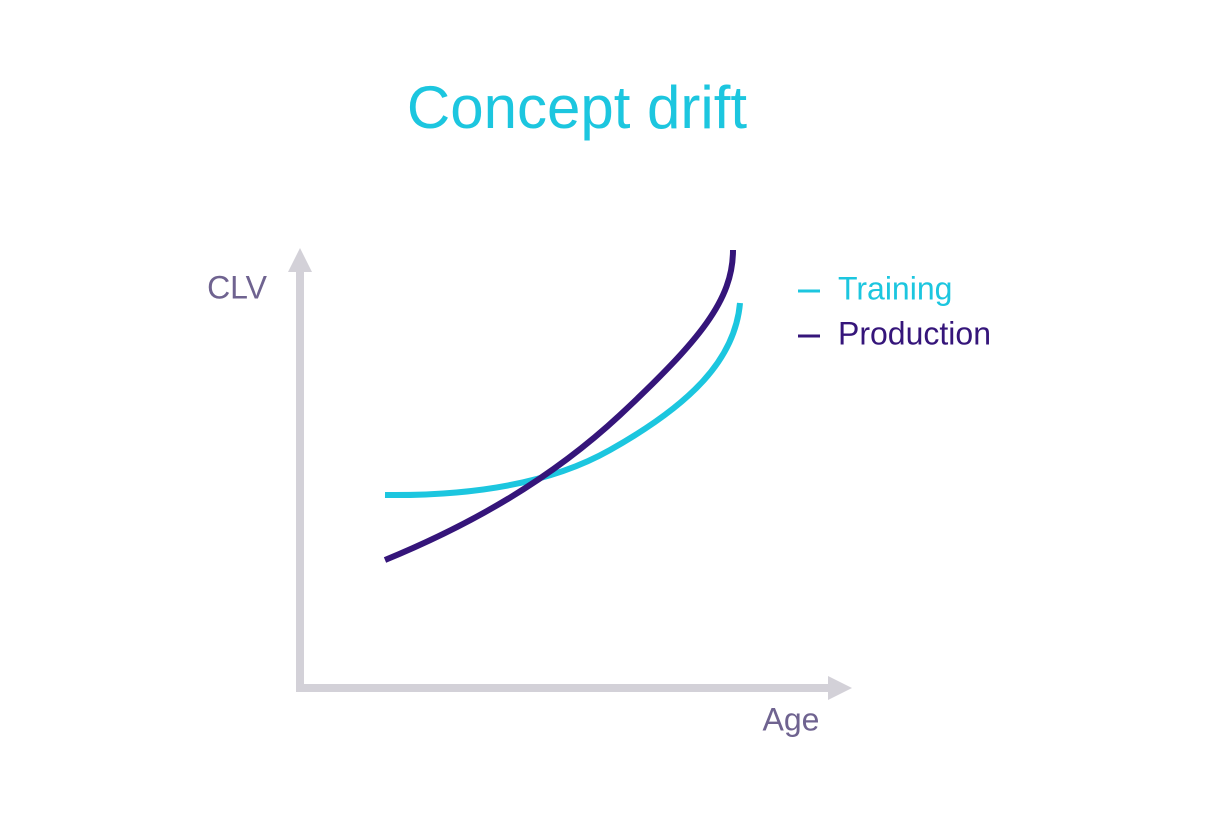 Image resolution: width=1232 pixels, height=822 pixels. What do you see at coordinates (237, 287) in the screenshot?
I see `y-axis-label: CLV` at bounding box center [237, 287].